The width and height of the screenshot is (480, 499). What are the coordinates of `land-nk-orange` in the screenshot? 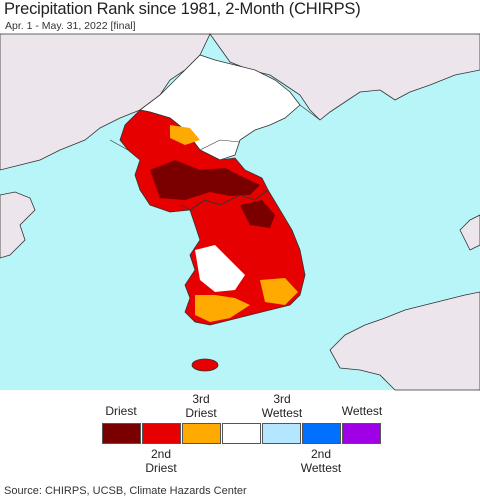 It's located at (185, 135).